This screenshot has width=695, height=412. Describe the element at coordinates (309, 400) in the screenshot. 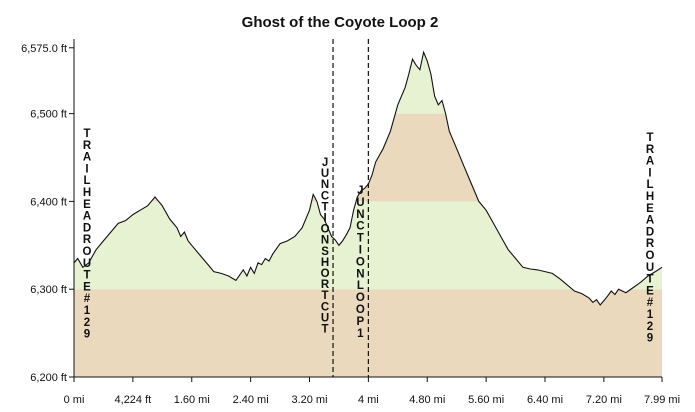

I see `x-tick-label: 3.20 mi` at that location.